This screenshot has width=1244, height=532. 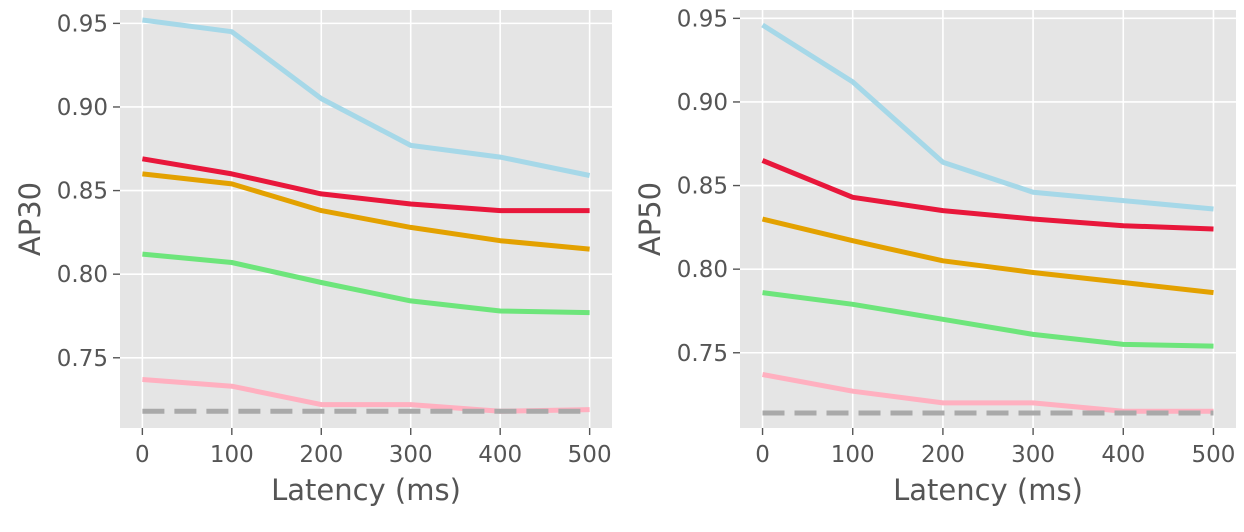 What do you see at coordinates (650, 219) in the screenshot?
I see `y-axis-label: AP50` at bounding box center [650, 219].